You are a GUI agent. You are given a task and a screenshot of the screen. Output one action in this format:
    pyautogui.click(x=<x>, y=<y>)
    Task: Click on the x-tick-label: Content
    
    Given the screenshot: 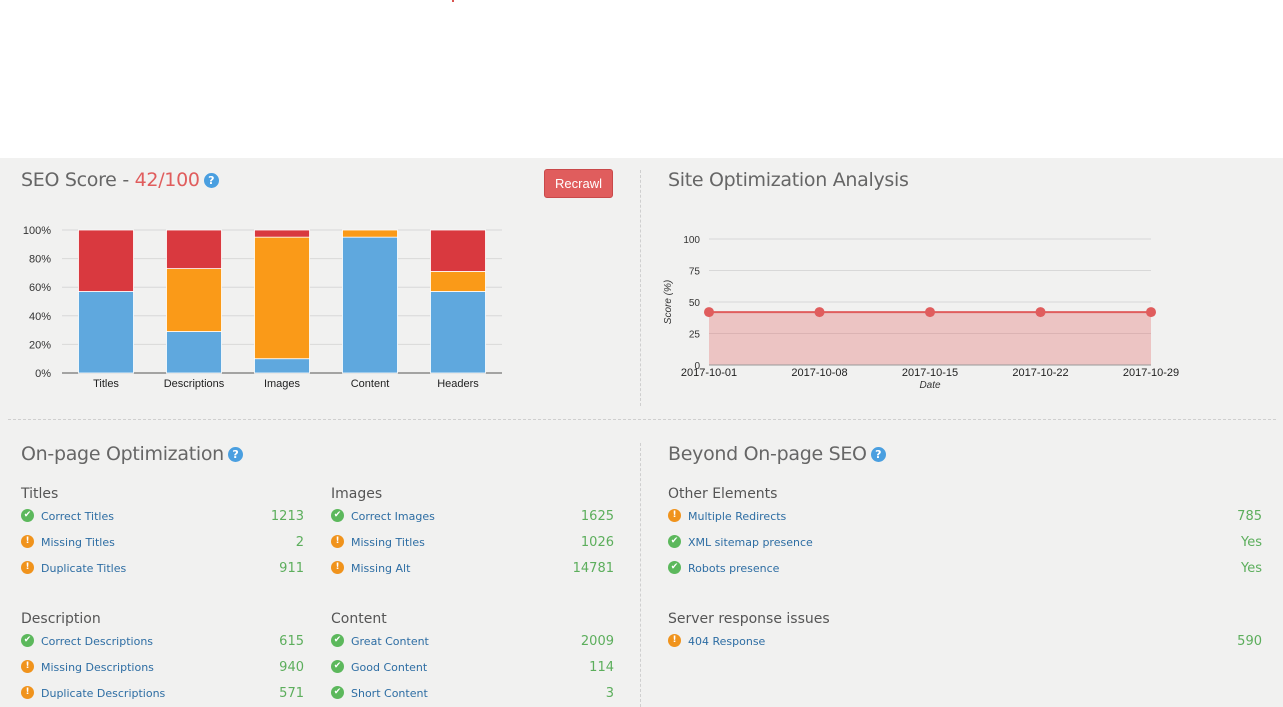 What is the action you would take?
    pyautogui.click(x=370, y=384)
    